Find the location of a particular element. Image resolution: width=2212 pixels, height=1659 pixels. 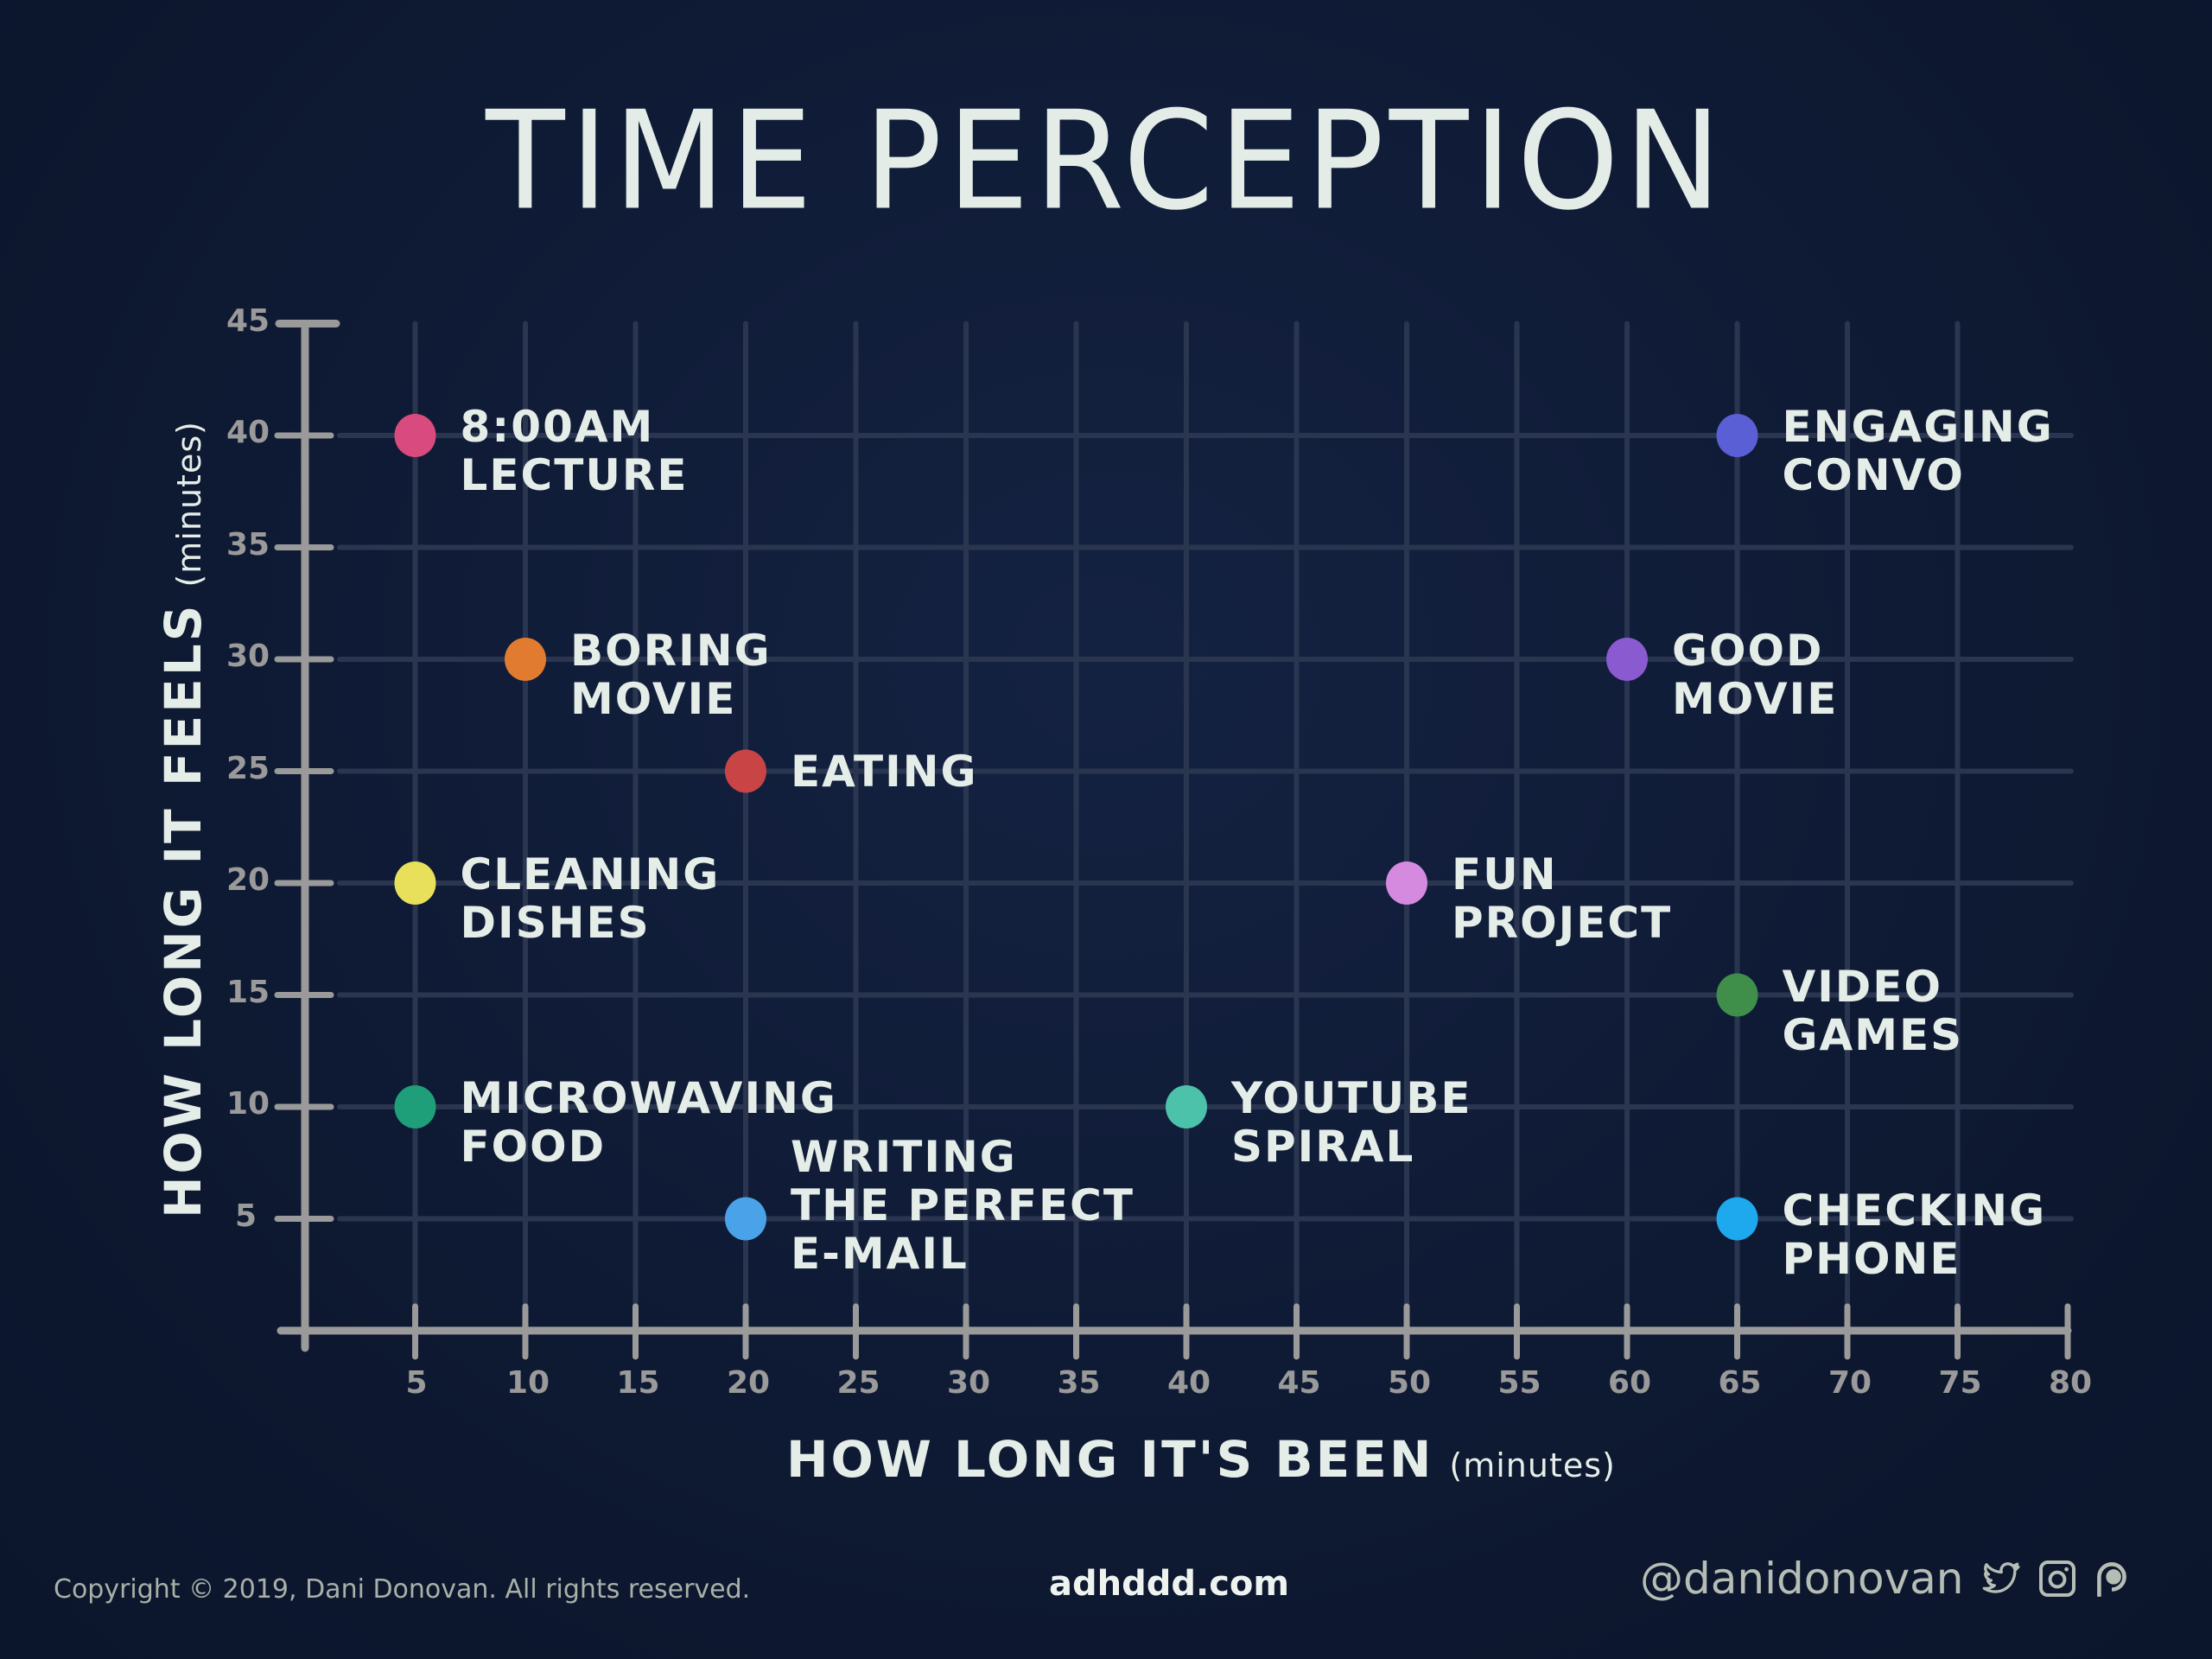

point-label-line: GAMES is located at coordinates (1873, 1034).